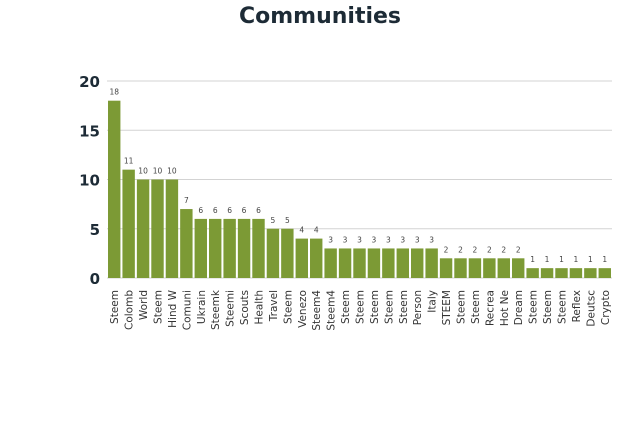 This screenshot has width=640, height=440. I want to click on x-tick-label: Hot Ne, so click(505, 308).